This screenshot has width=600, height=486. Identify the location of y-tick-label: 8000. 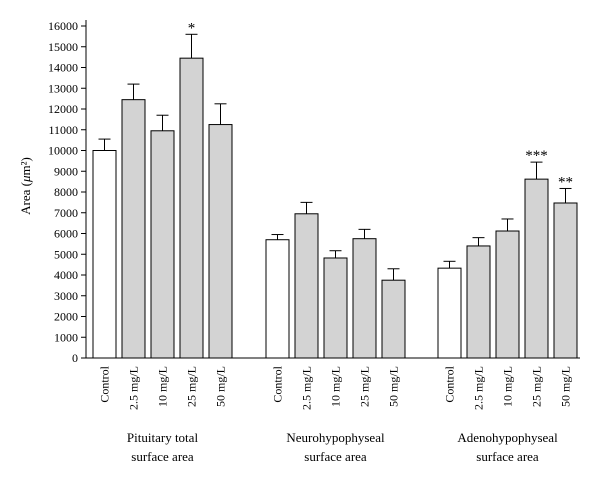
(66, 192).